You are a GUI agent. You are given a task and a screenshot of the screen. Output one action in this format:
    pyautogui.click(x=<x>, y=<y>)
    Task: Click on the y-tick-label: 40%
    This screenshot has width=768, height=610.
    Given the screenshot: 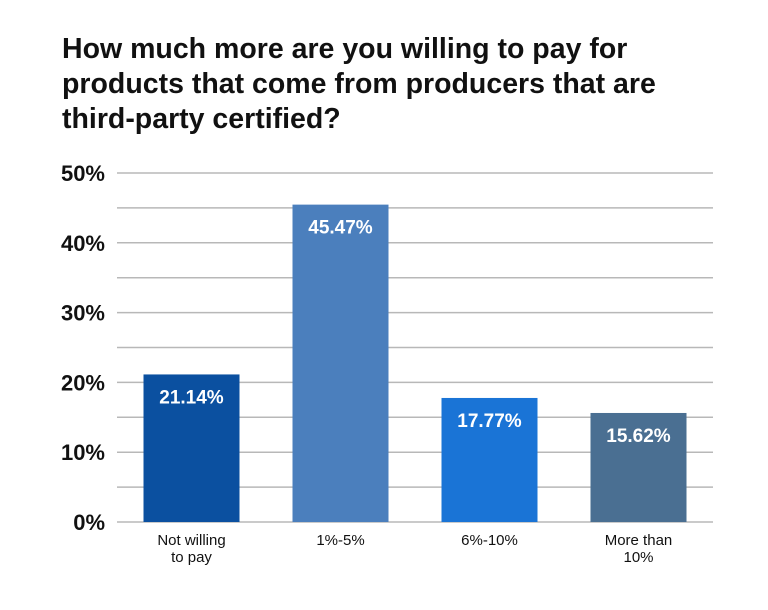 What is the action you would take?
    pyautogui.click(x=83, y=243)
    